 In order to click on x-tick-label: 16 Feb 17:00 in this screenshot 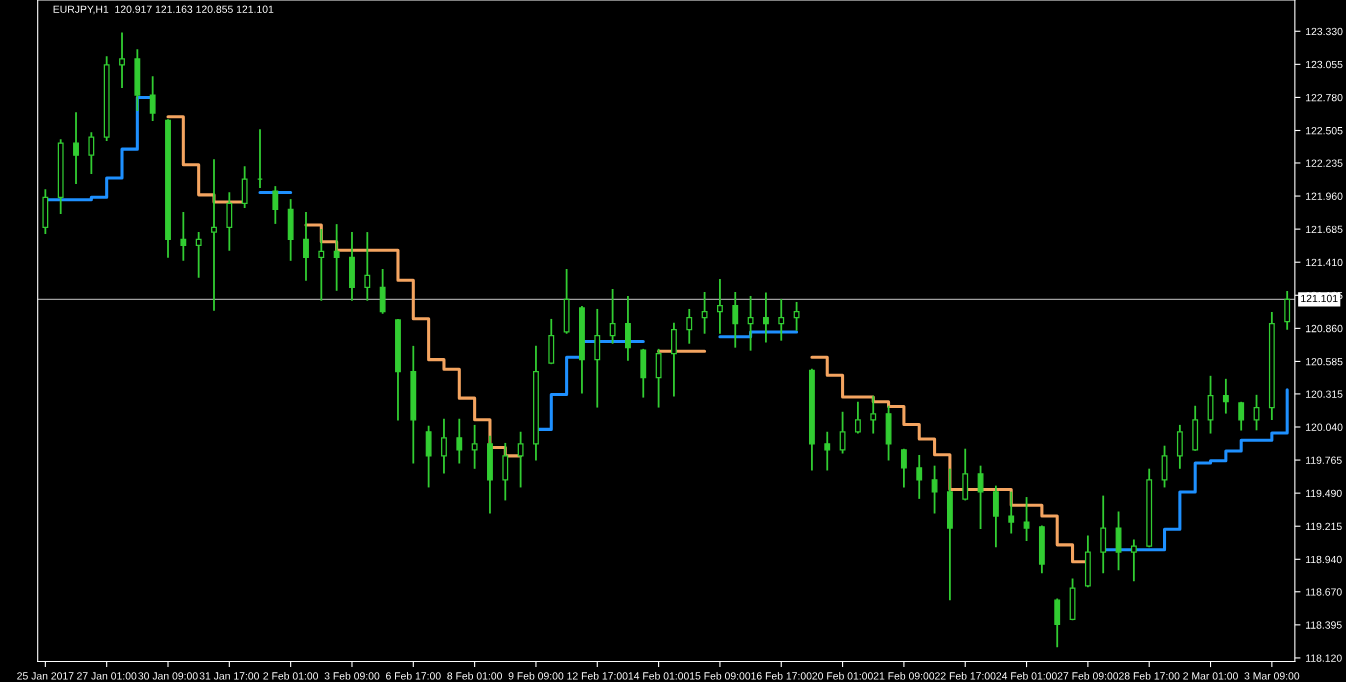, I will do `click(781, 675)`.